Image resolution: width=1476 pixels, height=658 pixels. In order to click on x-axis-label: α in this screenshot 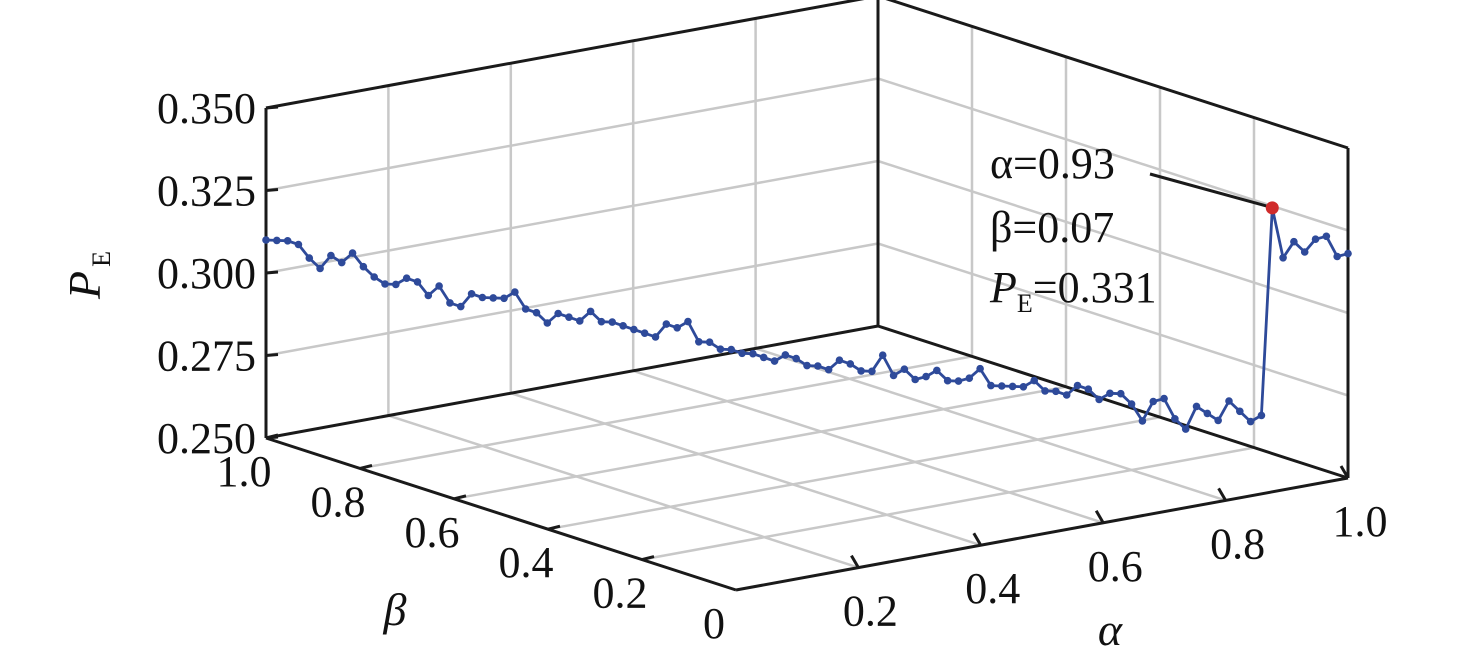, I will do `click(1110, 628)`.